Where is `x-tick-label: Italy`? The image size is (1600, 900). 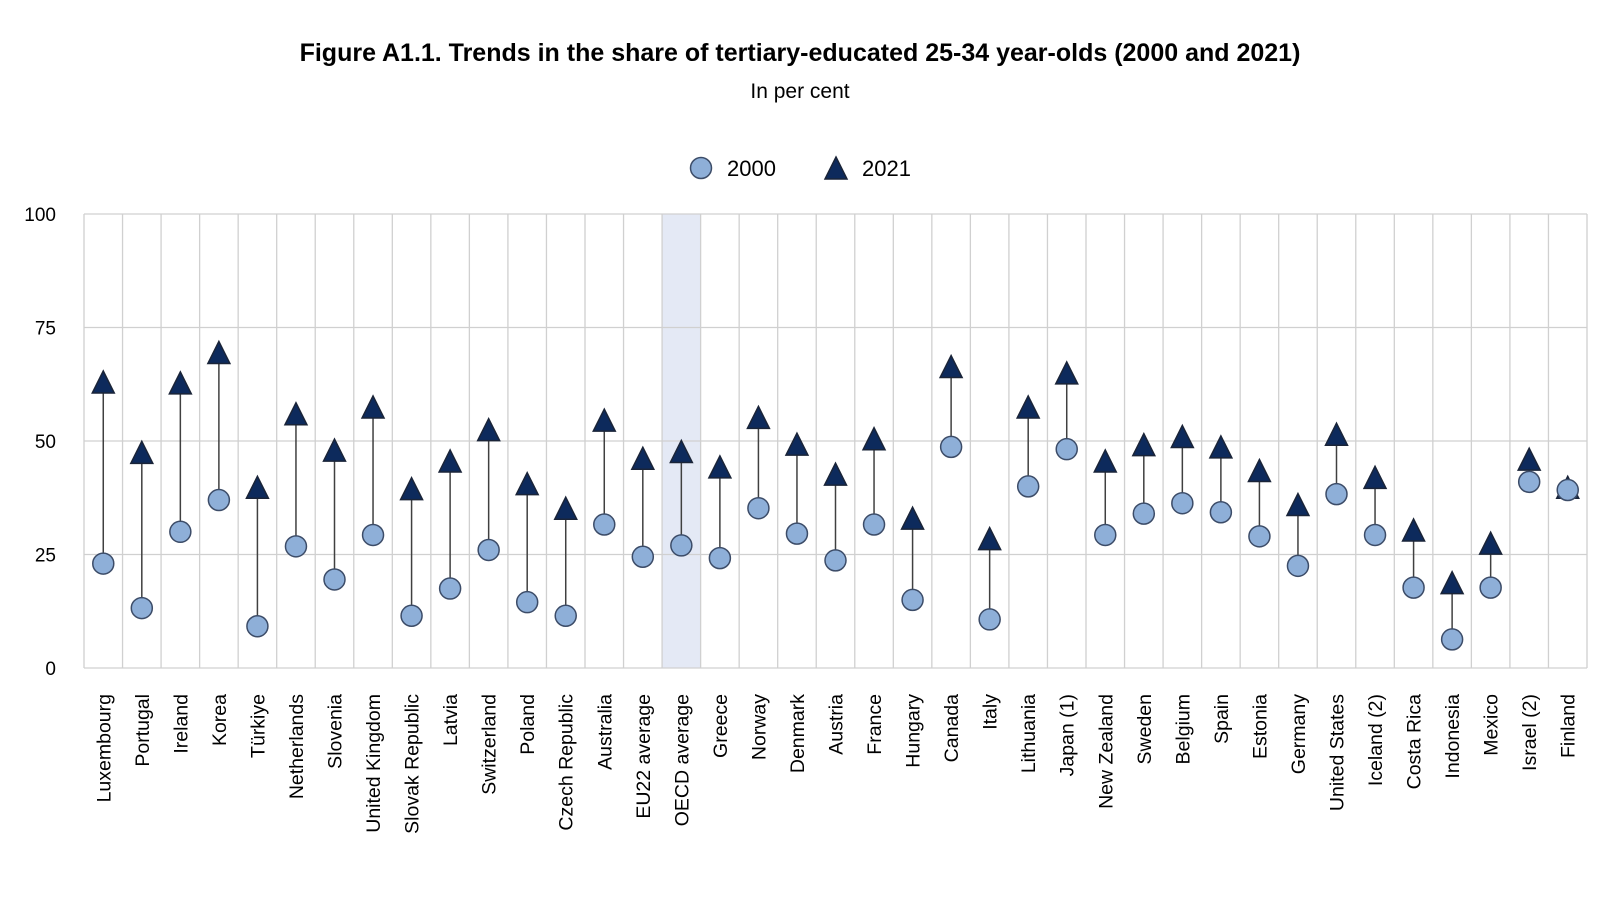
x-tick-label: Italy is located at coordinates (991, 712).